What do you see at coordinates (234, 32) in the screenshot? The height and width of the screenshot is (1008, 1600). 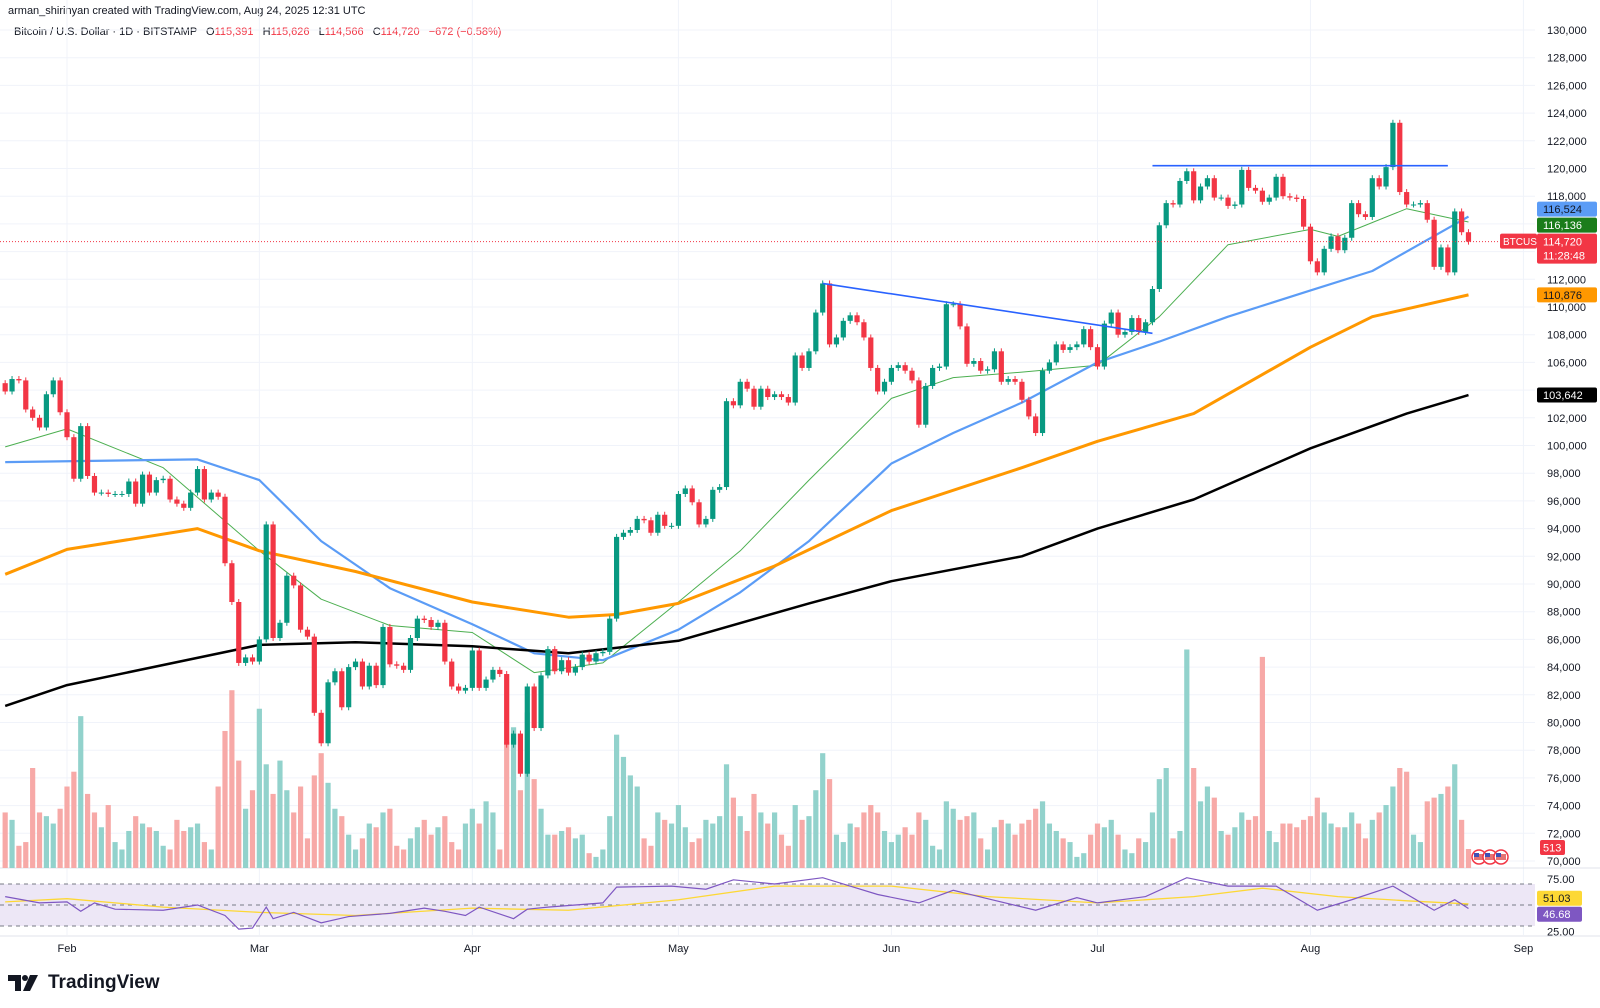 I see `open-value: 115,391` at bounding box center [234, 32].